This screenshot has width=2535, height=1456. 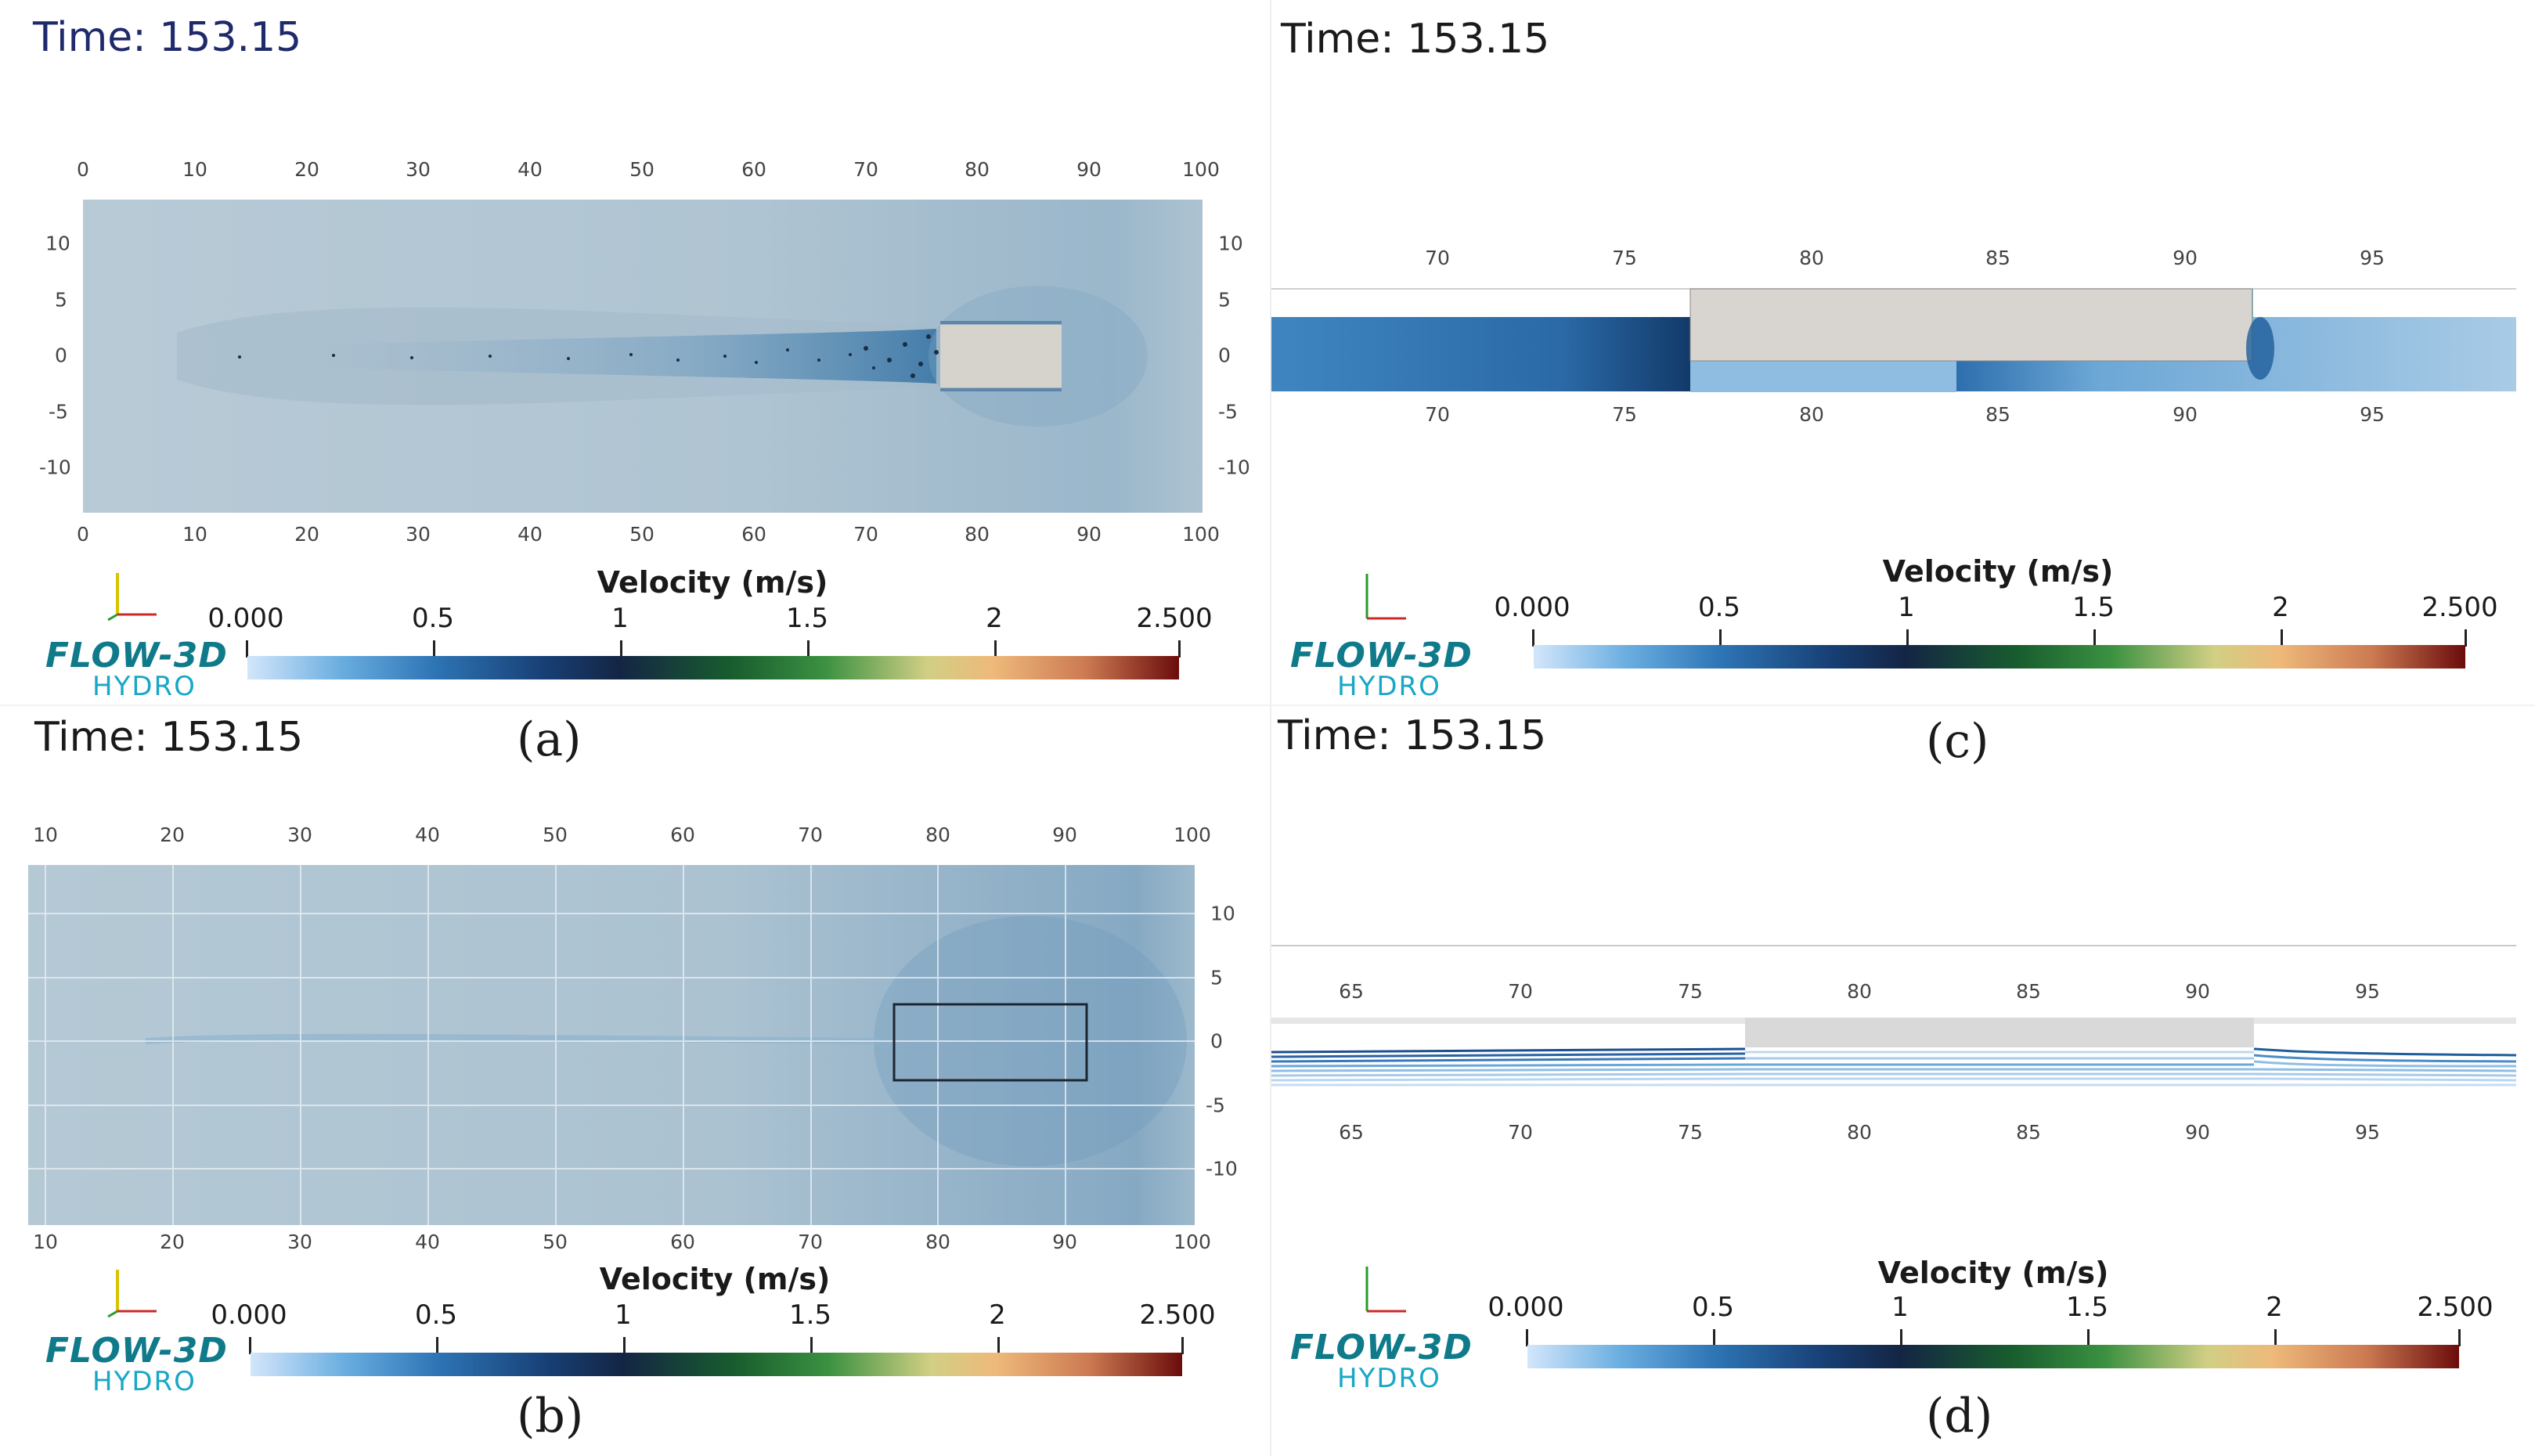 What do you see at coordinates (1998, 571) in the screenshot?
I see `velocity-label-c: Velocity (m/s)` at bounding box center [1998, 571].